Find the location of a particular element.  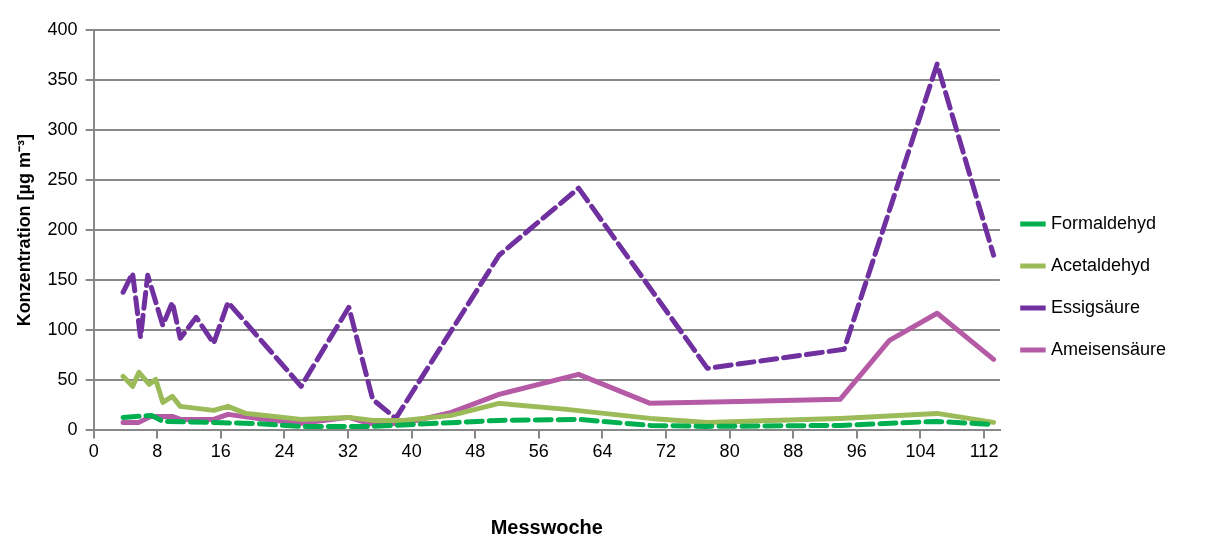

y-axis-title: Konzentration [µg m⁻³] is located at coordinates (23, 230).